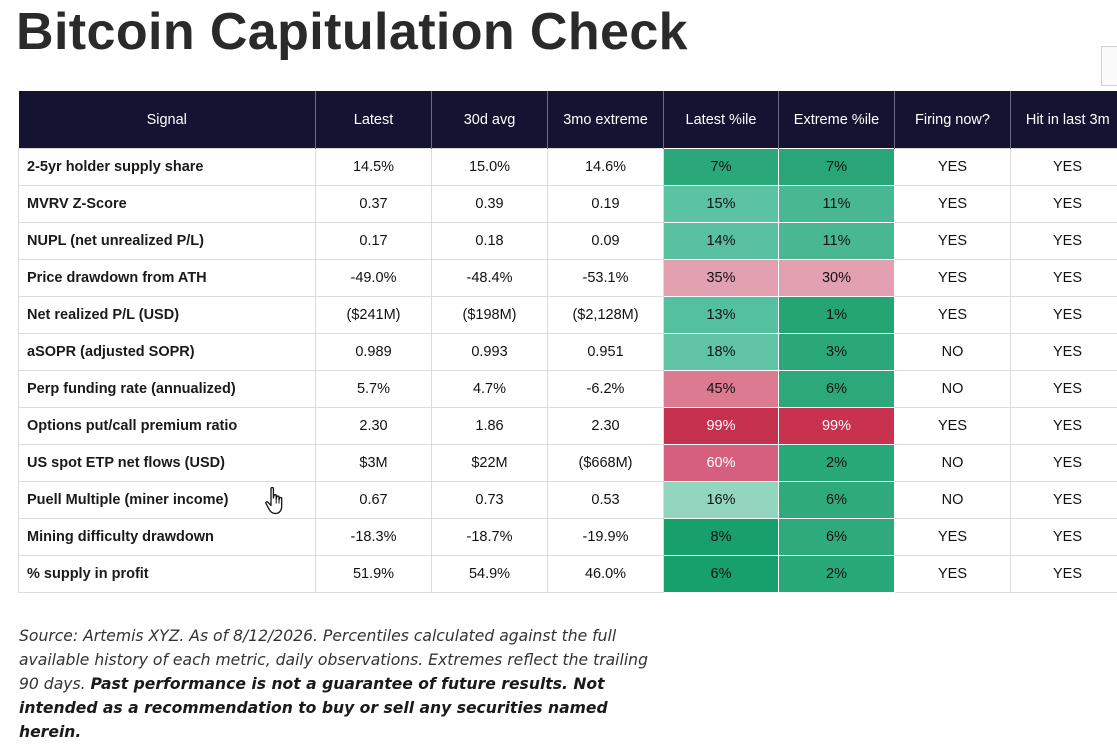 The height and width of the screenshot is (744, 1117). Describe the element at coordinates (374, 574) in the screenshot. I see `cell-latest: 51.9%` at that location.